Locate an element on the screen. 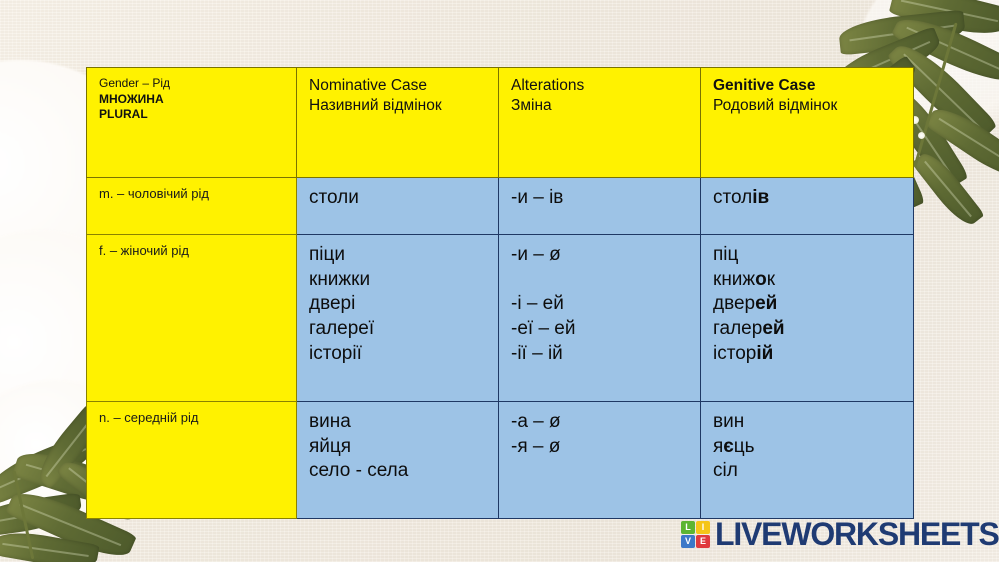 The width and height of the screenshot is (999, 562). word-stem: двер is located at coordinates (734, 304).